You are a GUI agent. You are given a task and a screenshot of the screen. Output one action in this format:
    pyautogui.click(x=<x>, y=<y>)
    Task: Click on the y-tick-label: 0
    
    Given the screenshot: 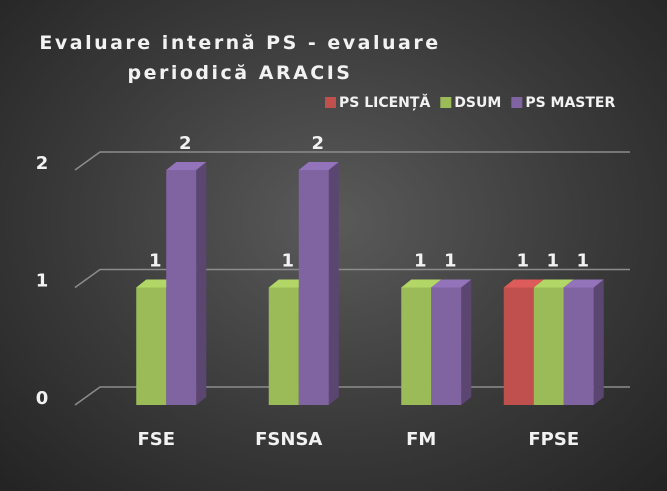 What is the action you would take?
    pyautogui.click(x=42, y=398)
    